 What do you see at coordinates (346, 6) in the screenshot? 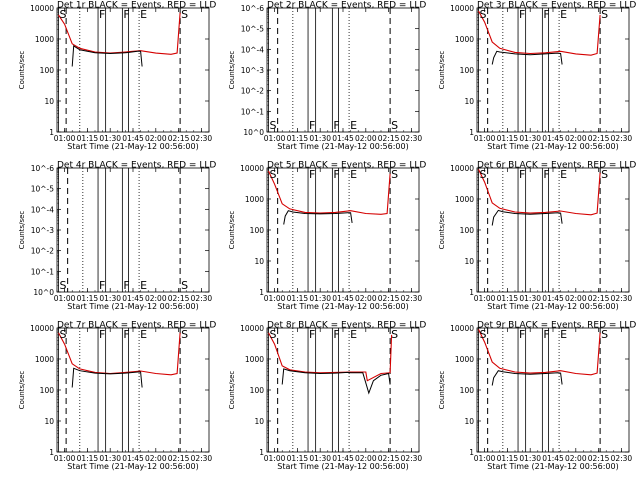
I see `panel-title: Det 2r BLACK = Events, RED = LLD` at bounding box center [346, 6].